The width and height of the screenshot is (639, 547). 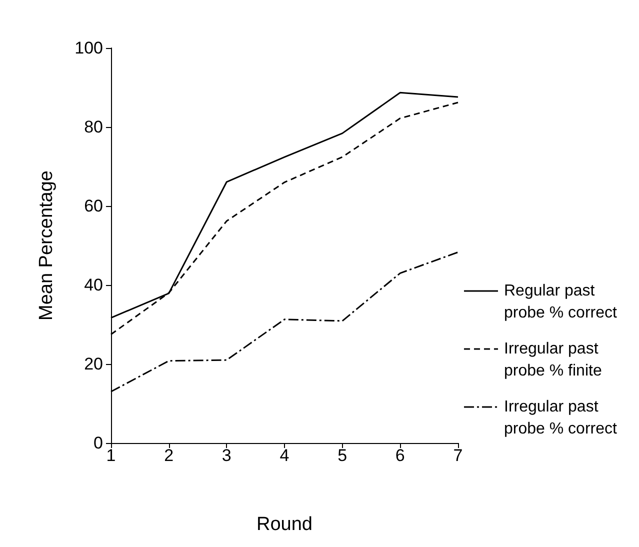 I want to click on x-tick-label: 6, so click(x=400, y=455).